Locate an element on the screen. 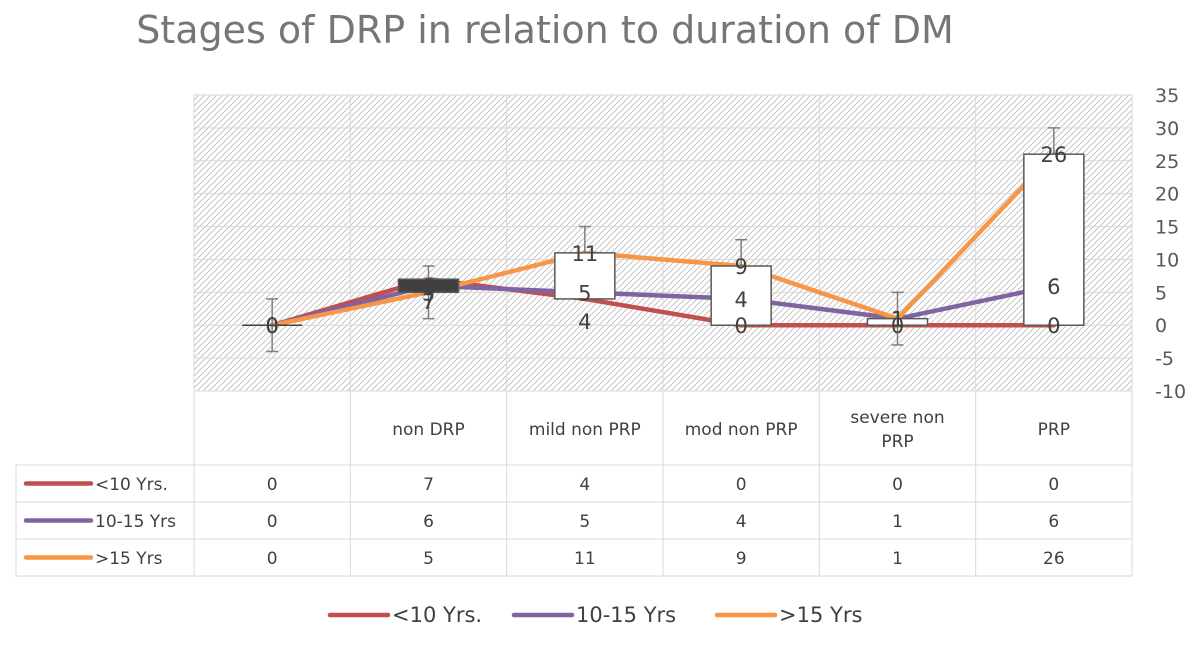  y-tick-label: 30 is located at coordinates (1167, 129).